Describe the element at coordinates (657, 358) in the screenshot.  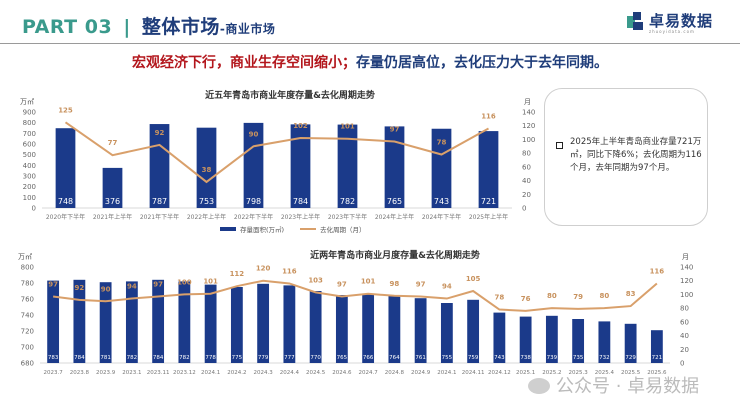
I see `bar-value-label: 721` at that location.